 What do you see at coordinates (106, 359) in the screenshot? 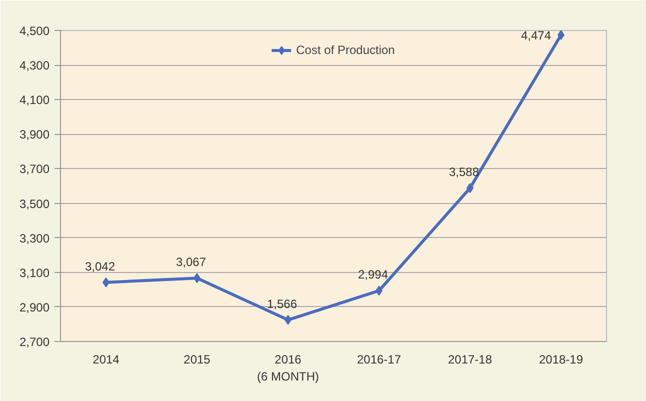
I see `x-tick-label: 2014` at bounding box center [106, 359].